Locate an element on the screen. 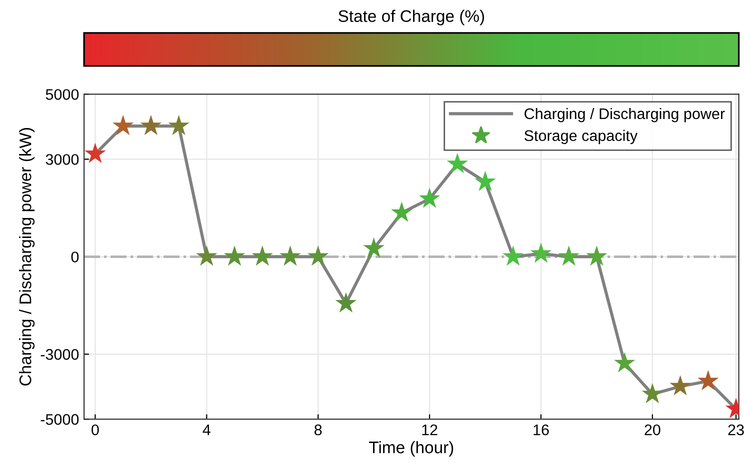  y-axis-title: Charging / Discharging power (kW) is located at coordinates (27, 257).